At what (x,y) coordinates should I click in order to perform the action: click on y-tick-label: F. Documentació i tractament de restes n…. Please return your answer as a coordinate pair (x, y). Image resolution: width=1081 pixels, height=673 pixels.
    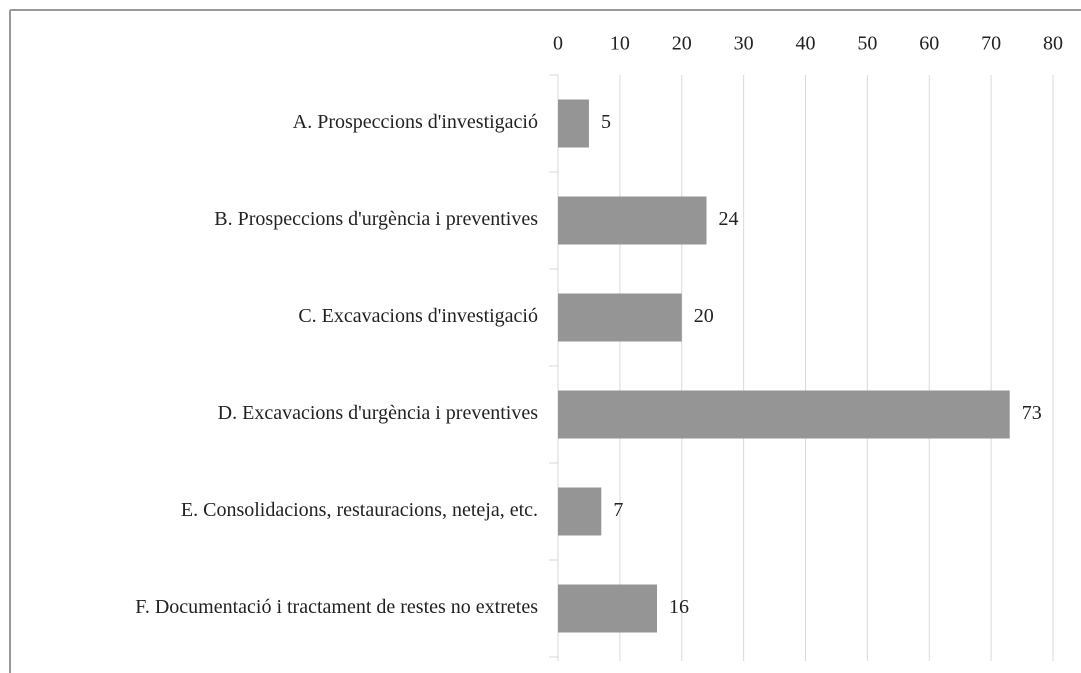
    Looking at the image, I should click on (336, 607).